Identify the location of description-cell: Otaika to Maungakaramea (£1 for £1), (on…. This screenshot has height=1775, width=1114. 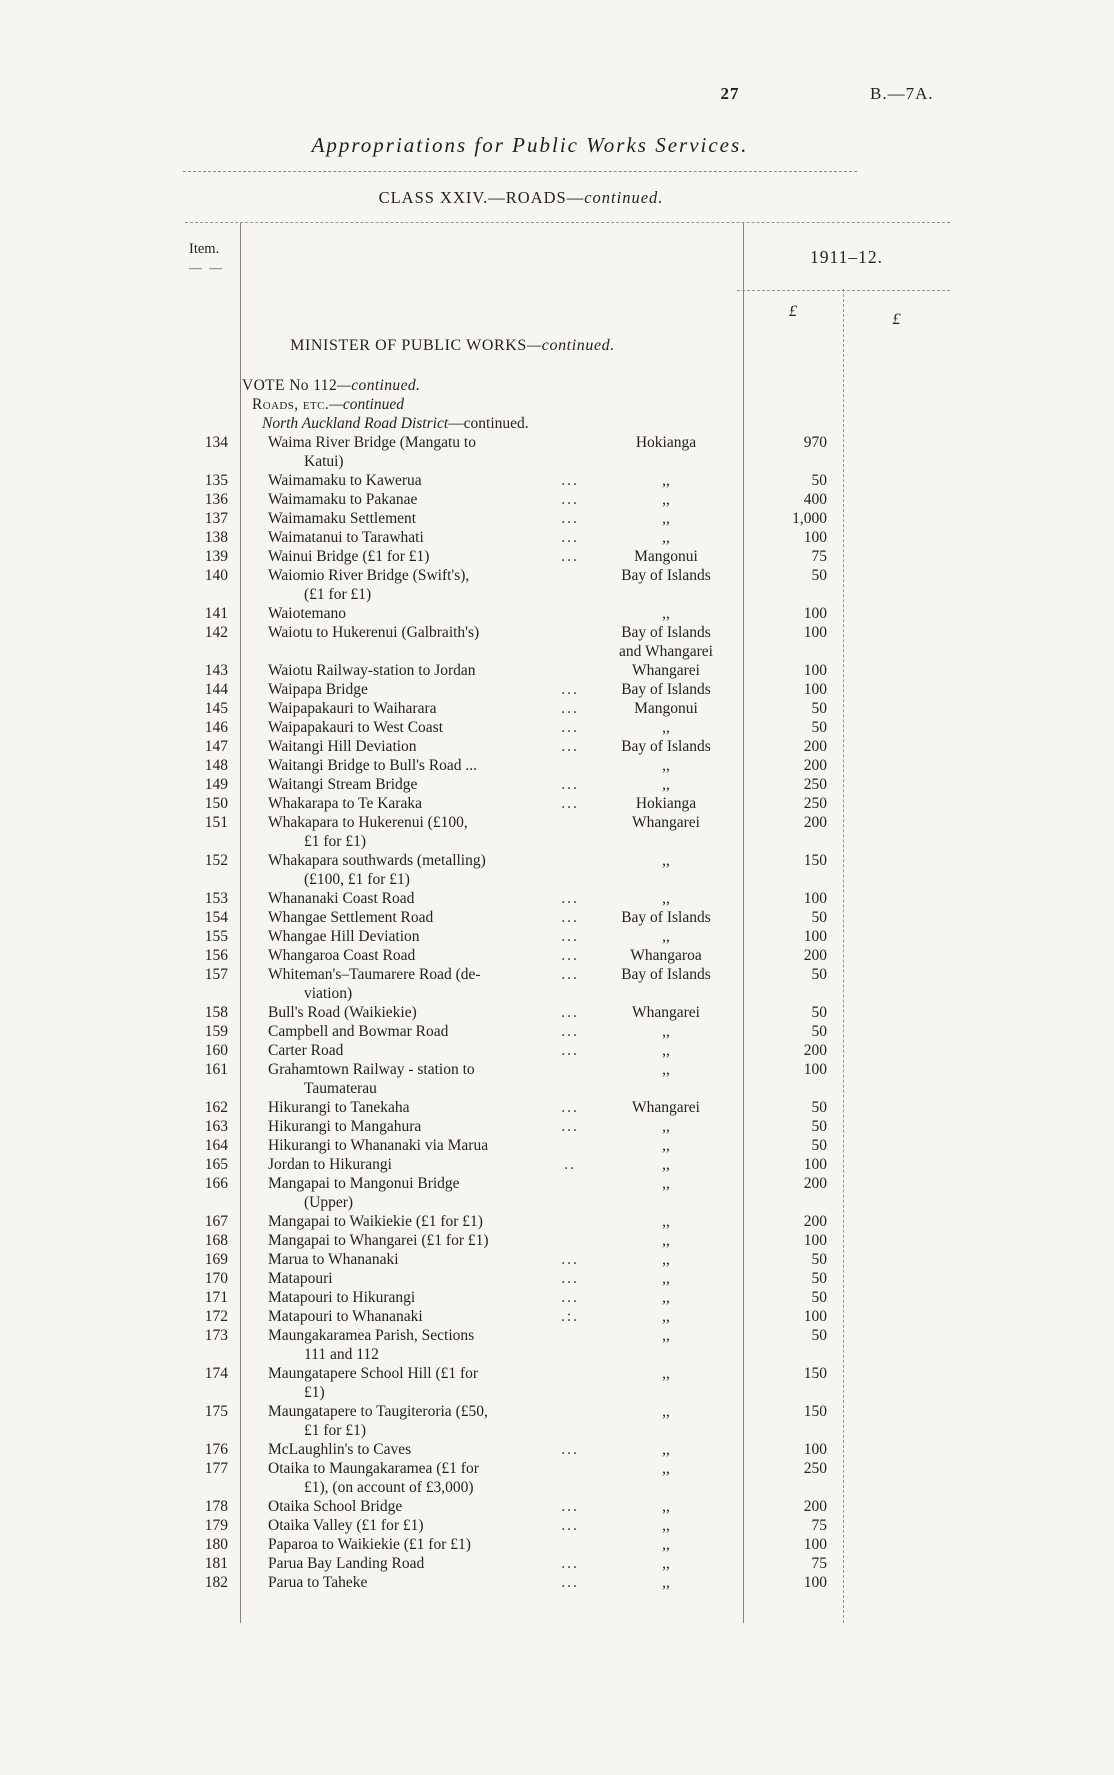
(491, 1478).